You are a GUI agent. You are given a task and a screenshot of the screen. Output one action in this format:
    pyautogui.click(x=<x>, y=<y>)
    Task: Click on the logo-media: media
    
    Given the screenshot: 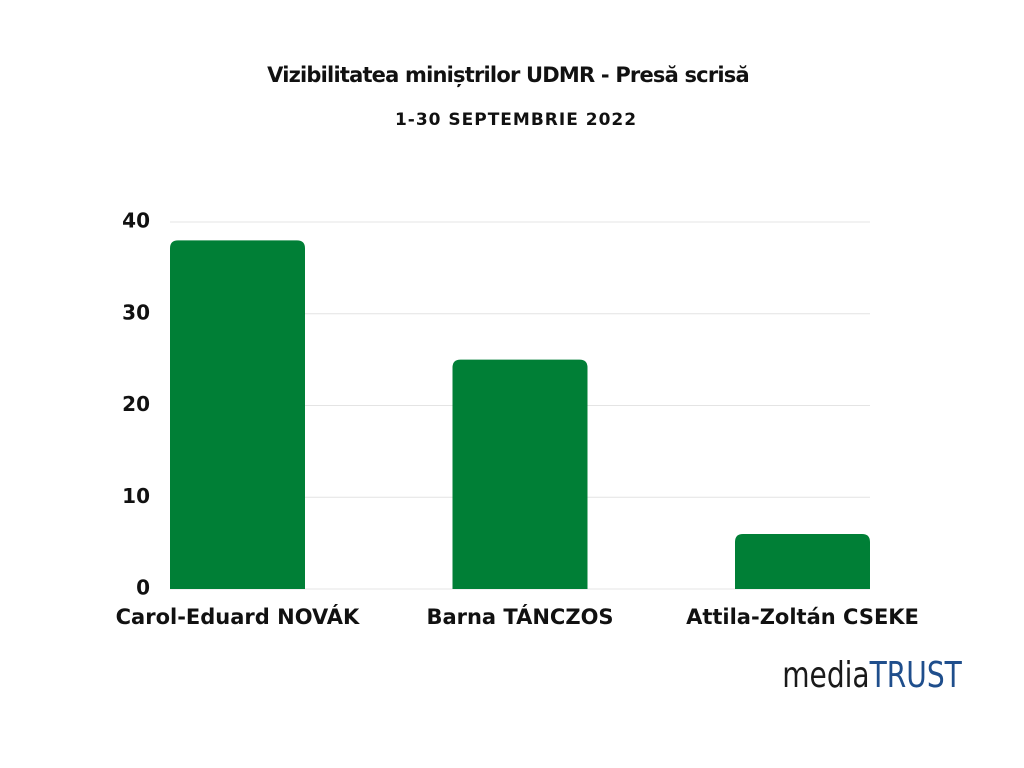 What is the action you would take?
    pyautogui.click(x=825, y=675)
    